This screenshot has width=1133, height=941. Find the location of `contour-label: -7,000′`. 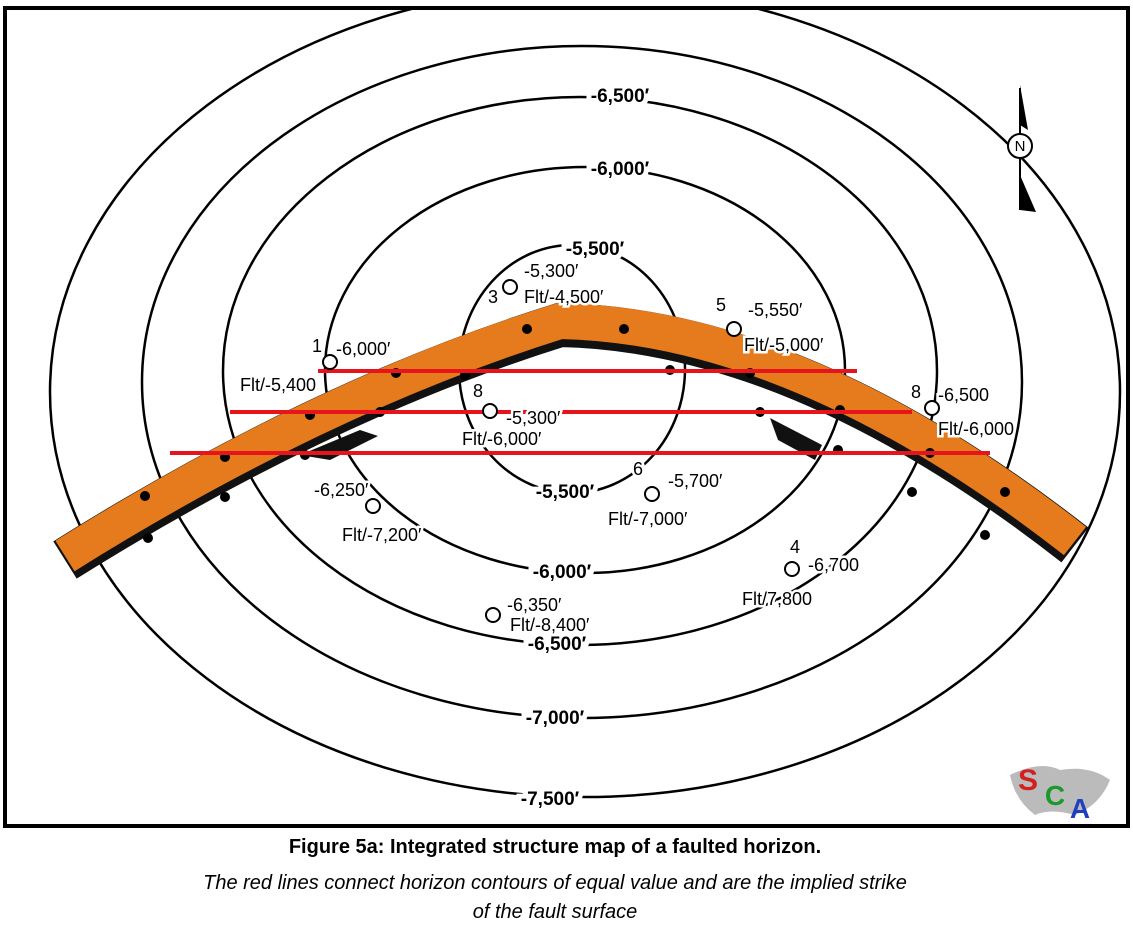

contour-label: -7,000′ is located at coordinates (555, 718).